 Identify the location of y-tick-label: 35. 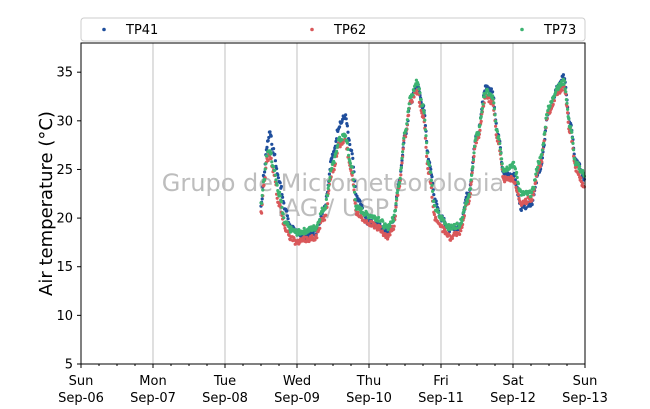
(64, 73).